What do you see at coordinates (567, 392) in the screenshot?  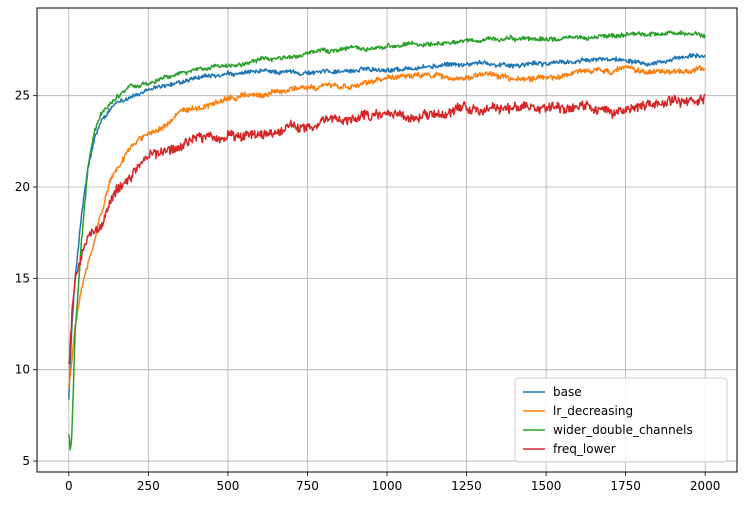 I see `legend-label: base` at bounding box center [567, 392].